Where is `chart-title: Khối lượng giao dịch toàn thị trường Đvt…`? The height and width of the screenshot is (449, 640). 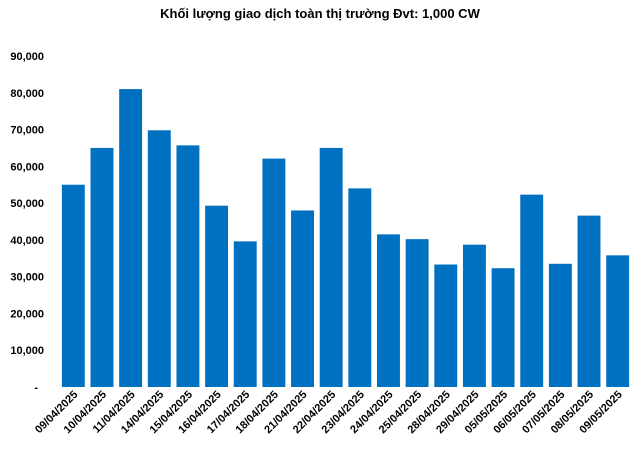
chart-title: Khối lượng giao dịch toàn thị trường Đvt… is located at coordinates (320, 13).